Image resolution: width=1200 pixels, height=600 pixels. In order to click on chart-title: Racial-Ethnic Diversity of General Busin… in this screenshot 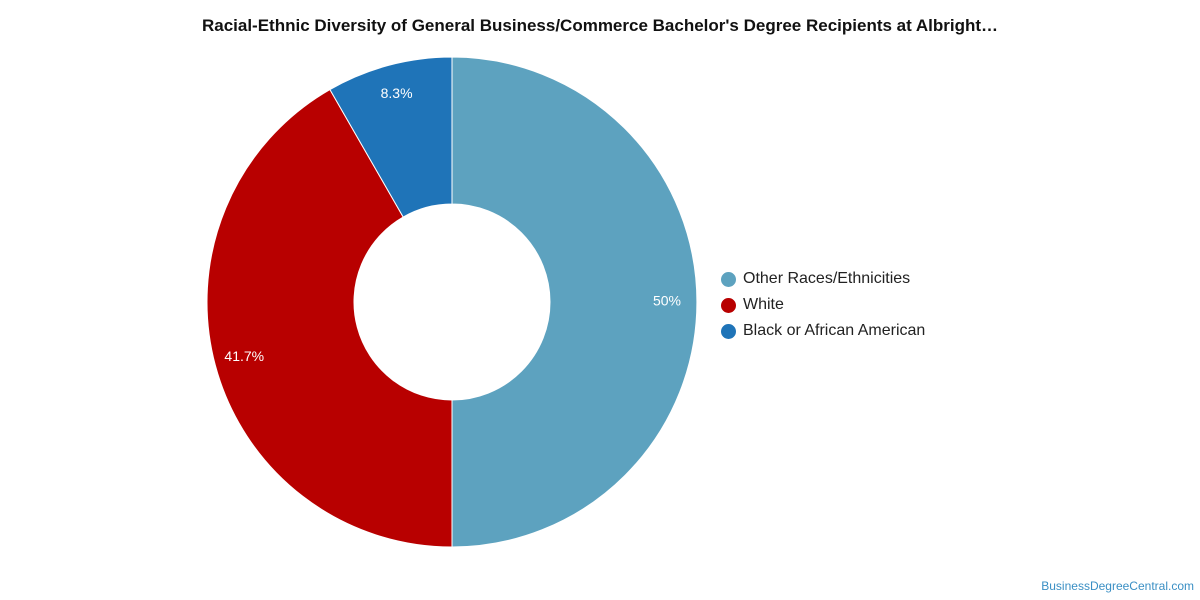, I will do `click(600, 25)`.